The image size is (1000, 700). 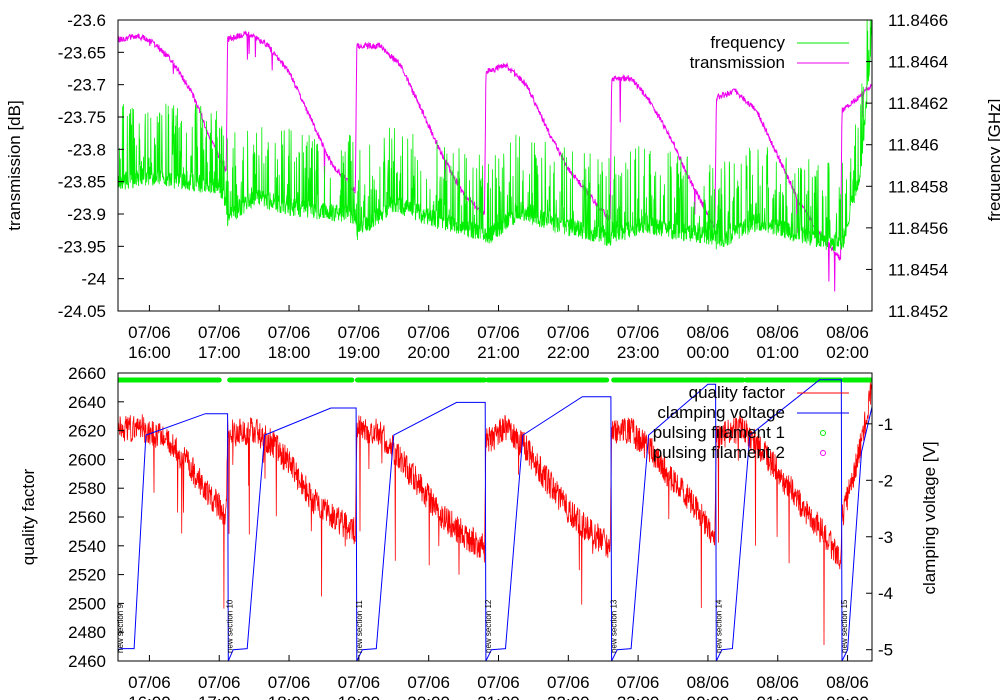 What do you see at coordinates (82, 182) in the screenshot?
I see `y-tick-label: -23.85` at bounding box center [82, 182].